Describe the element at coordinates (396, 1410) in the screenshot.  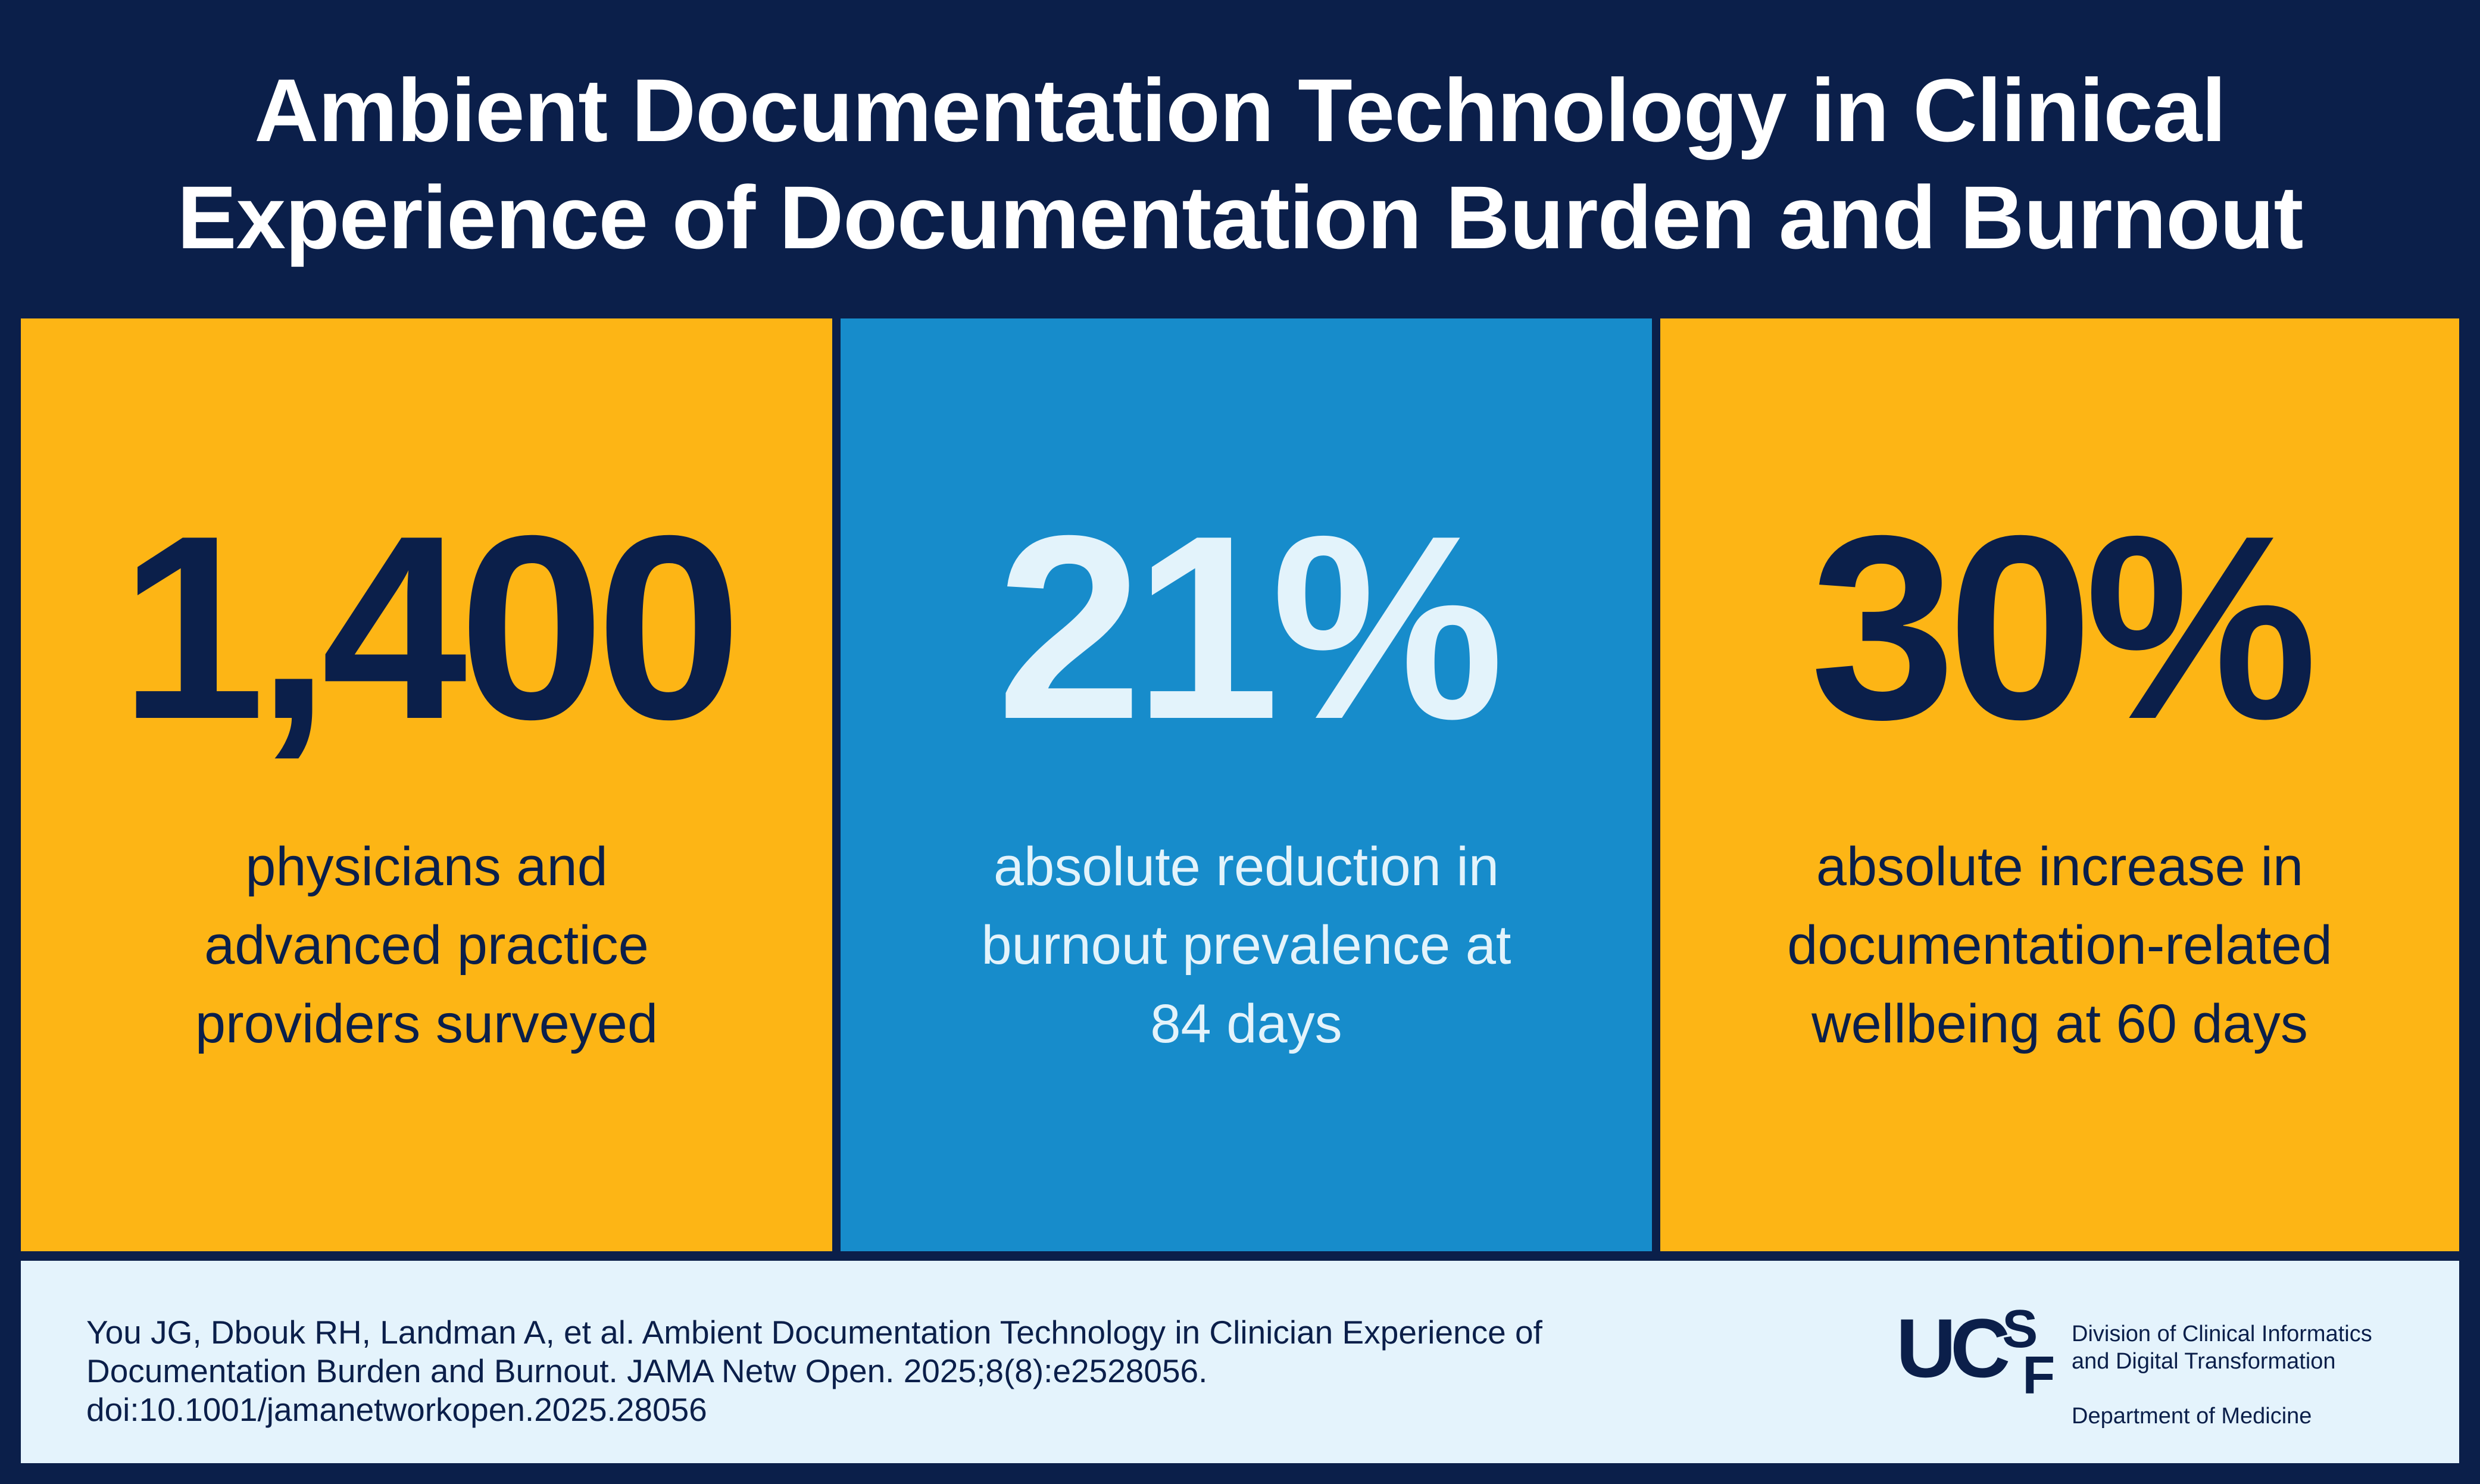
I see `citation-line: doi:10.1001/jamanetworkopen.2025.28056` at that location.